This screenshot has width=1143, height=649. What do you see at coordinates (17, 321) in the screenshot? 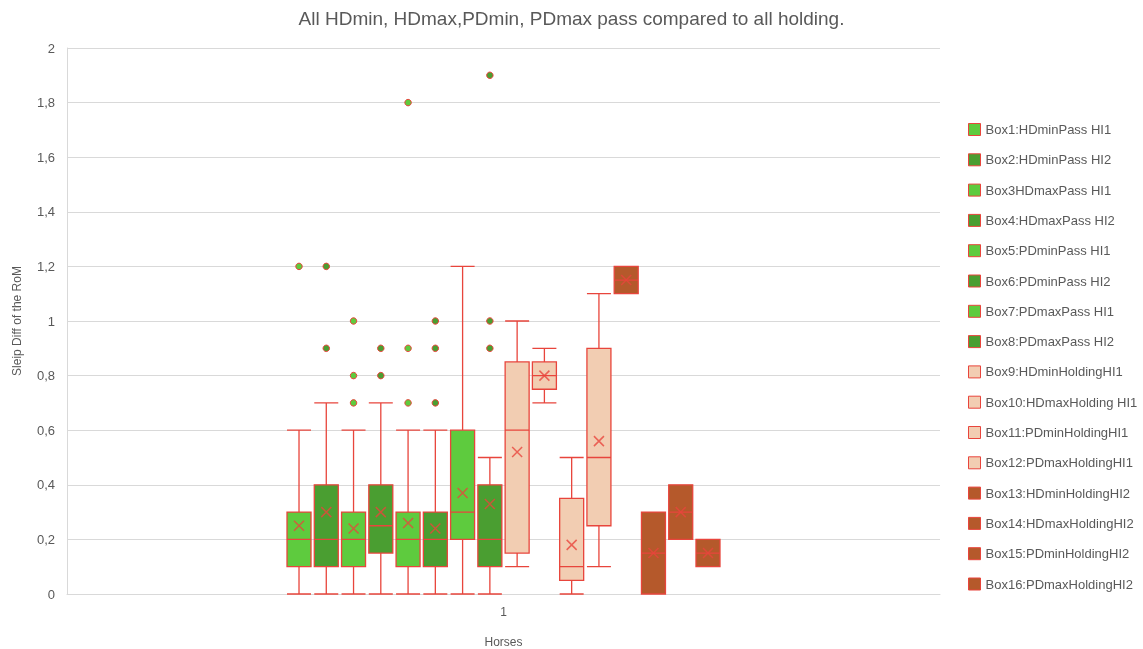
I see `y-axis-title: Sleip Diff of the RoM` at bounding box center [17, 321].